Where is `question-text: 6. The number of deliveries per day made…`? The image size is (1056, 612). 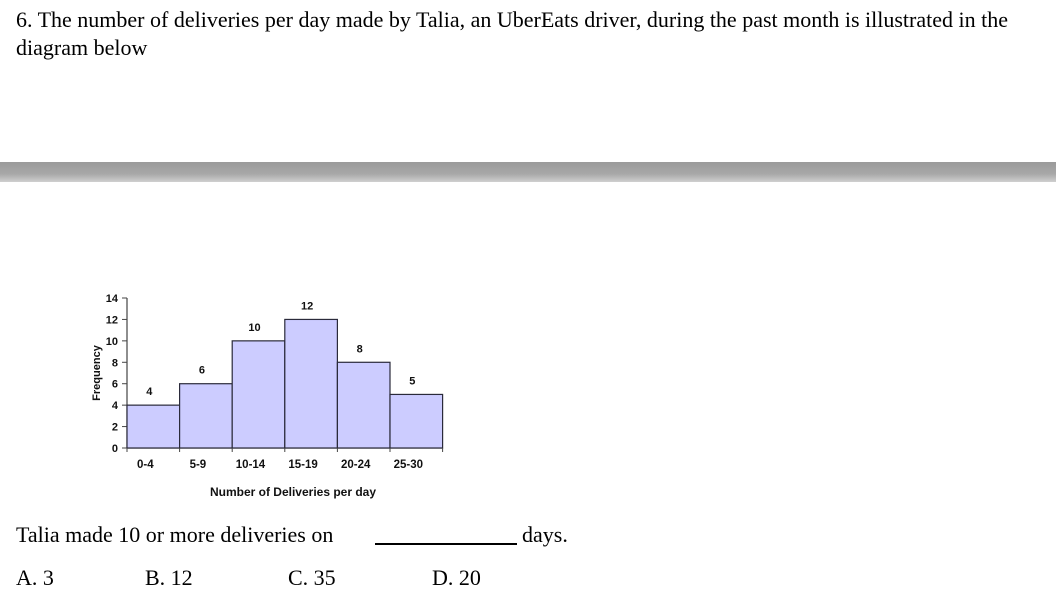 question-text: 6. The number of deliveries per day made… is located at coordinates (512, 33).